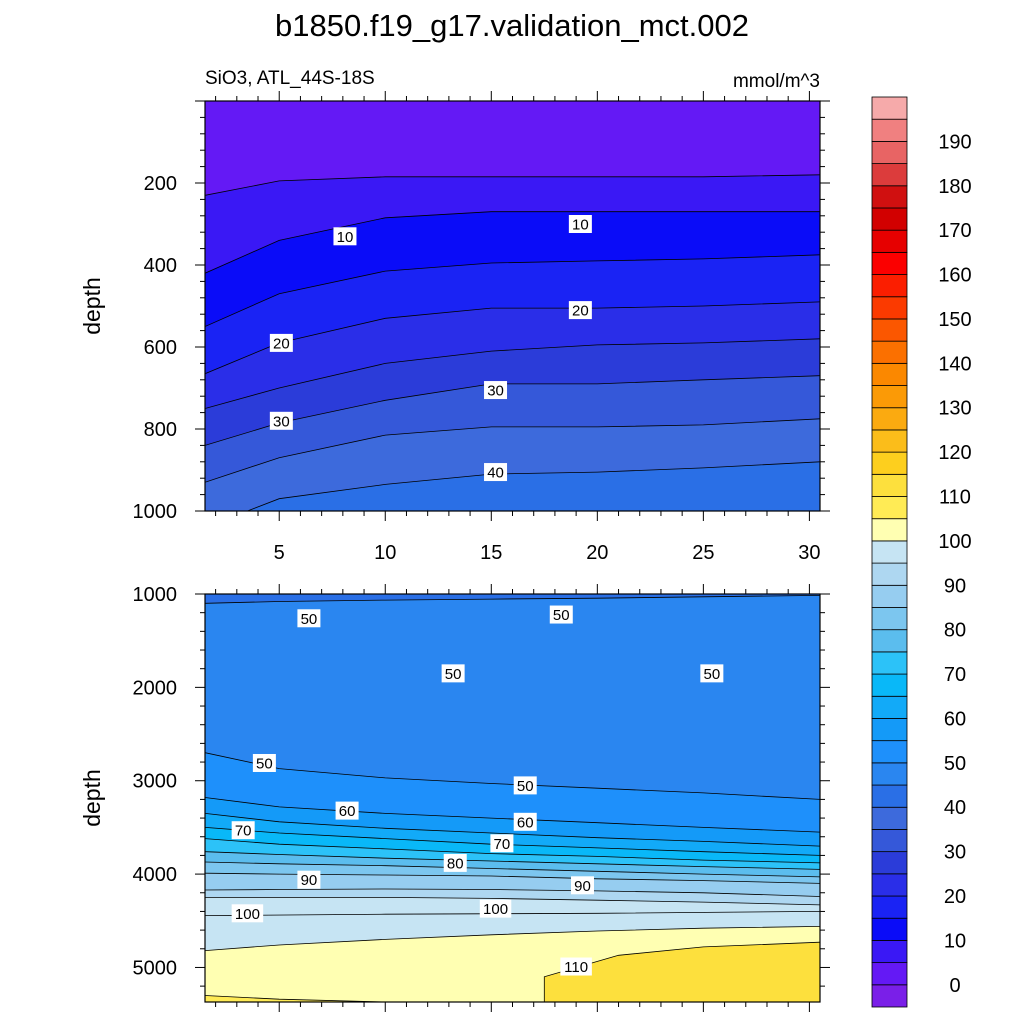 This screenshot has height=1024, width=1024. What do you see at coordinates (703, 553) in the screenshot?
I see `x-tick-label: 25` at bounding box center [703, 553].